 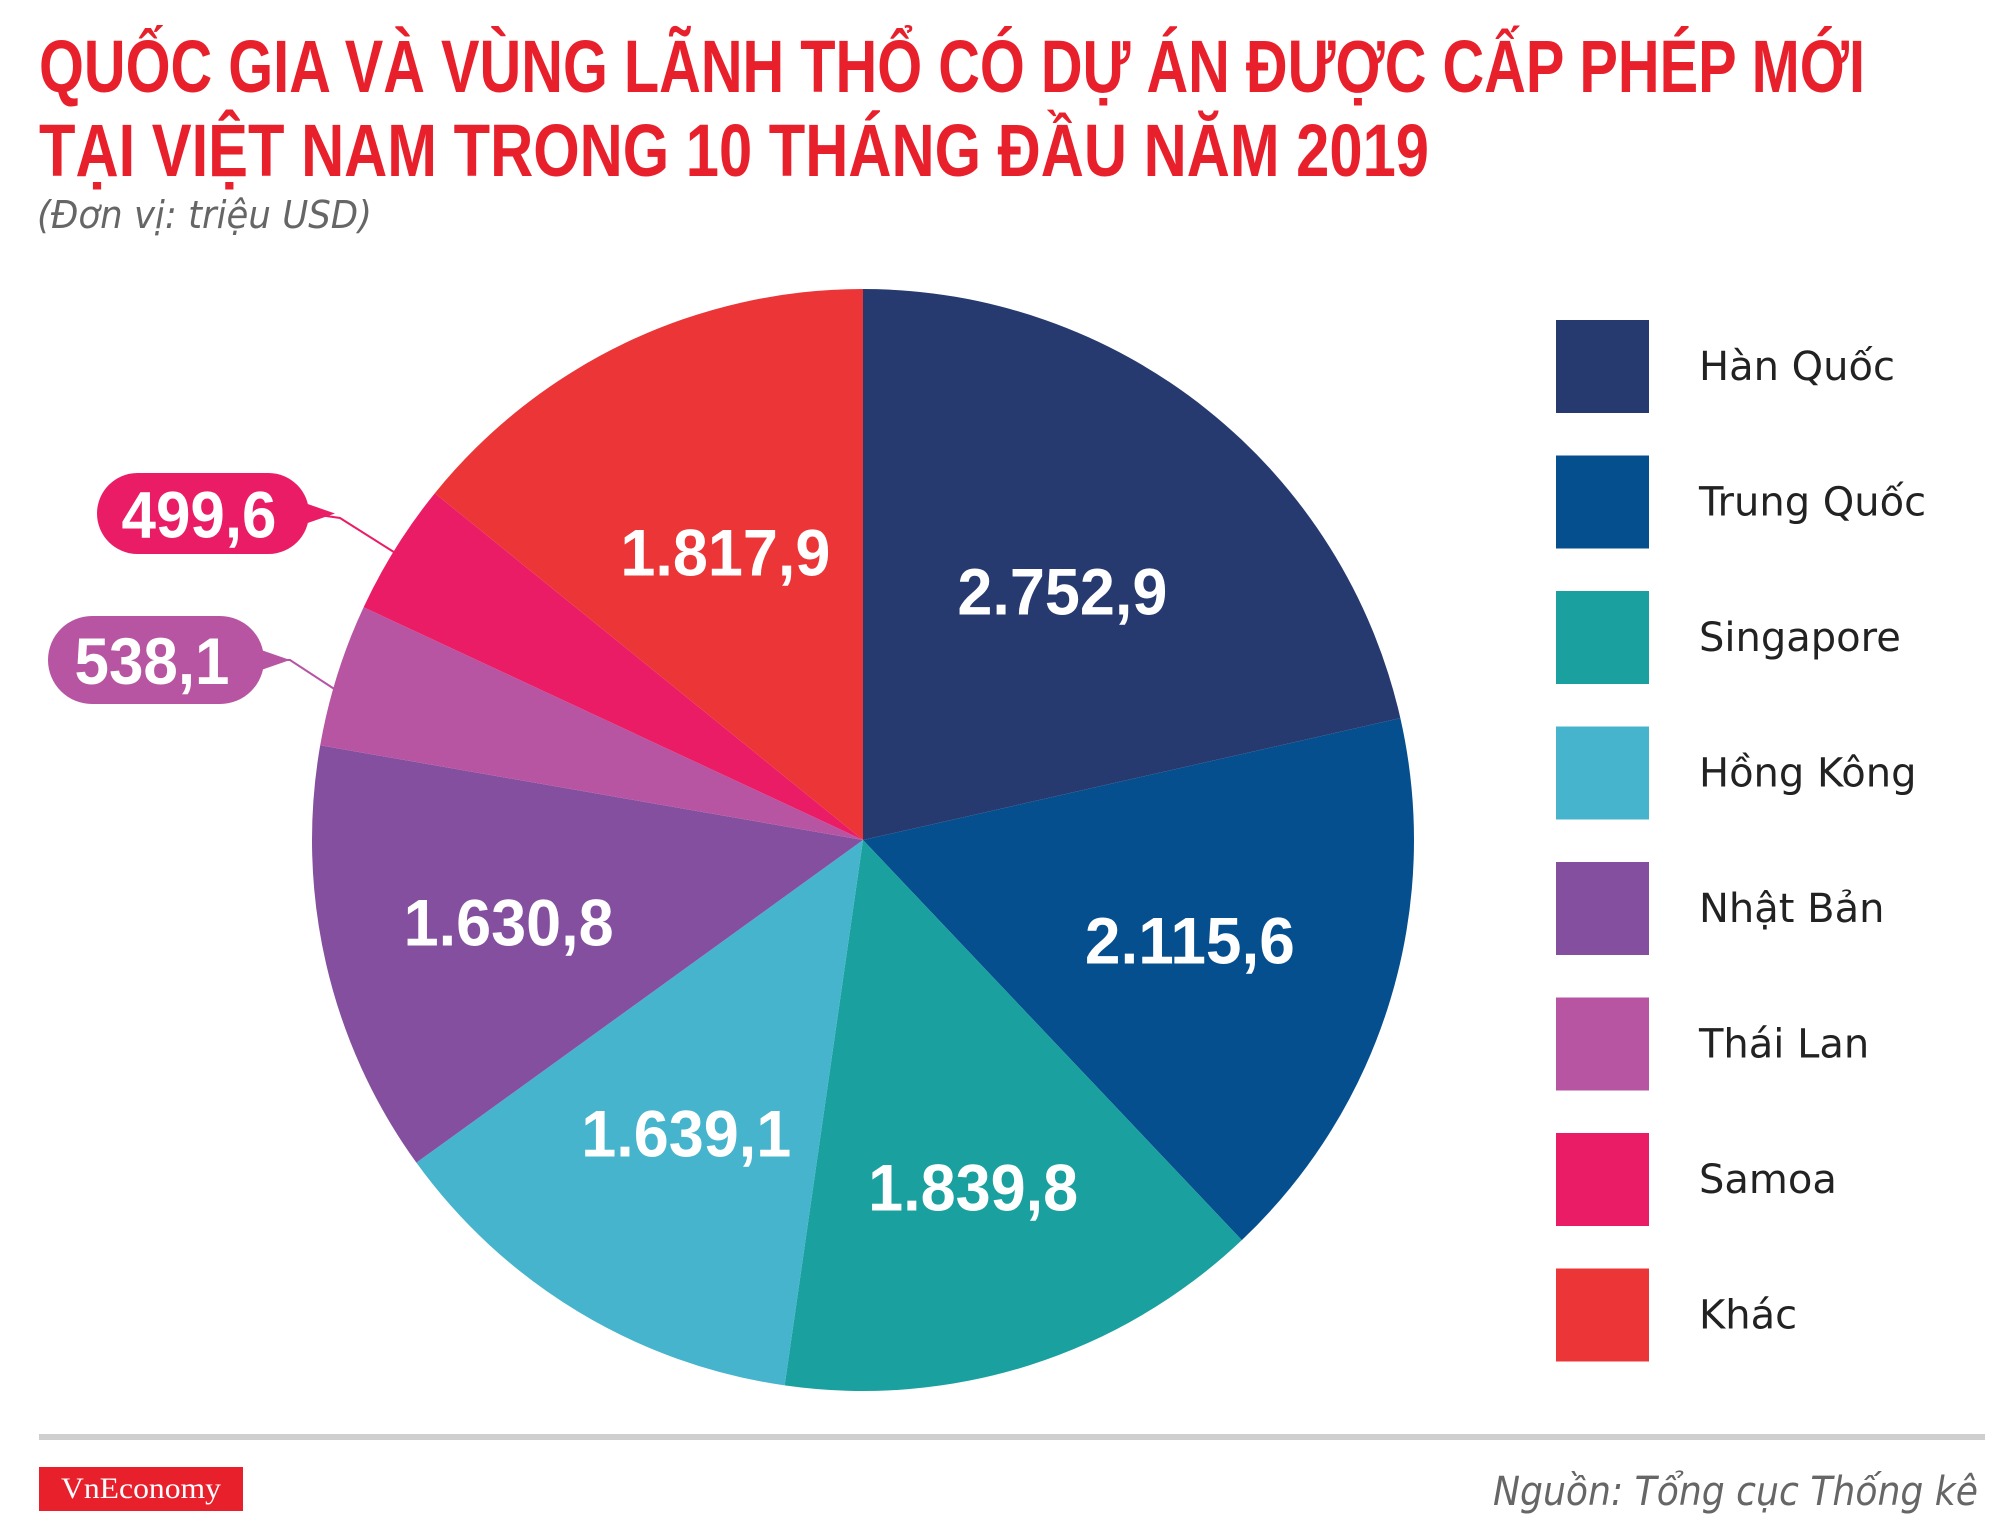 I want to click on legend-label-samoa: Samoa, so click(x=1768, y=1180).